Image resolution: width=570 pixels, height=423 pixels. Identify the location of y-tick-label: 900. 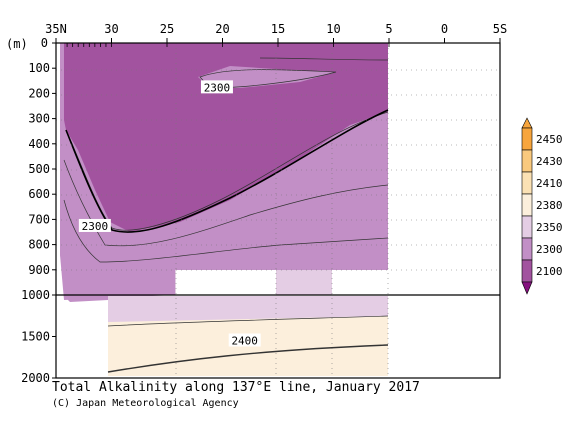
(39, 270).